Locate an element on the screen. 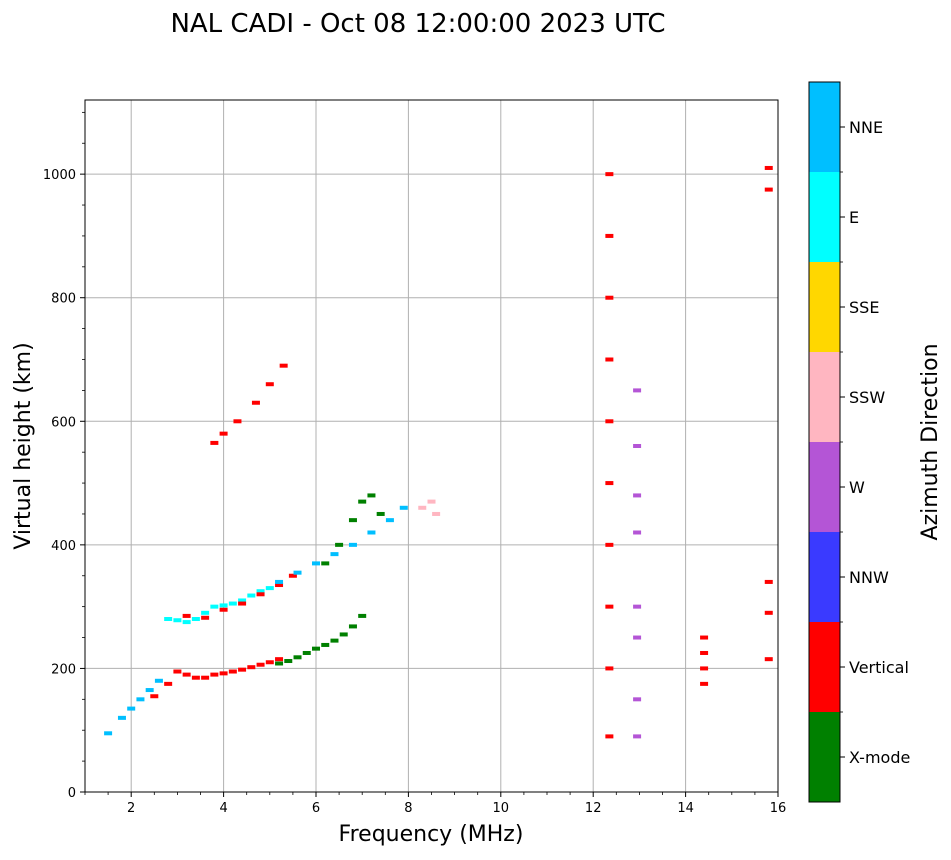 This screenshot has width=951, height=860. y-tick-label: 1000 is located at coordinates (59, 175).